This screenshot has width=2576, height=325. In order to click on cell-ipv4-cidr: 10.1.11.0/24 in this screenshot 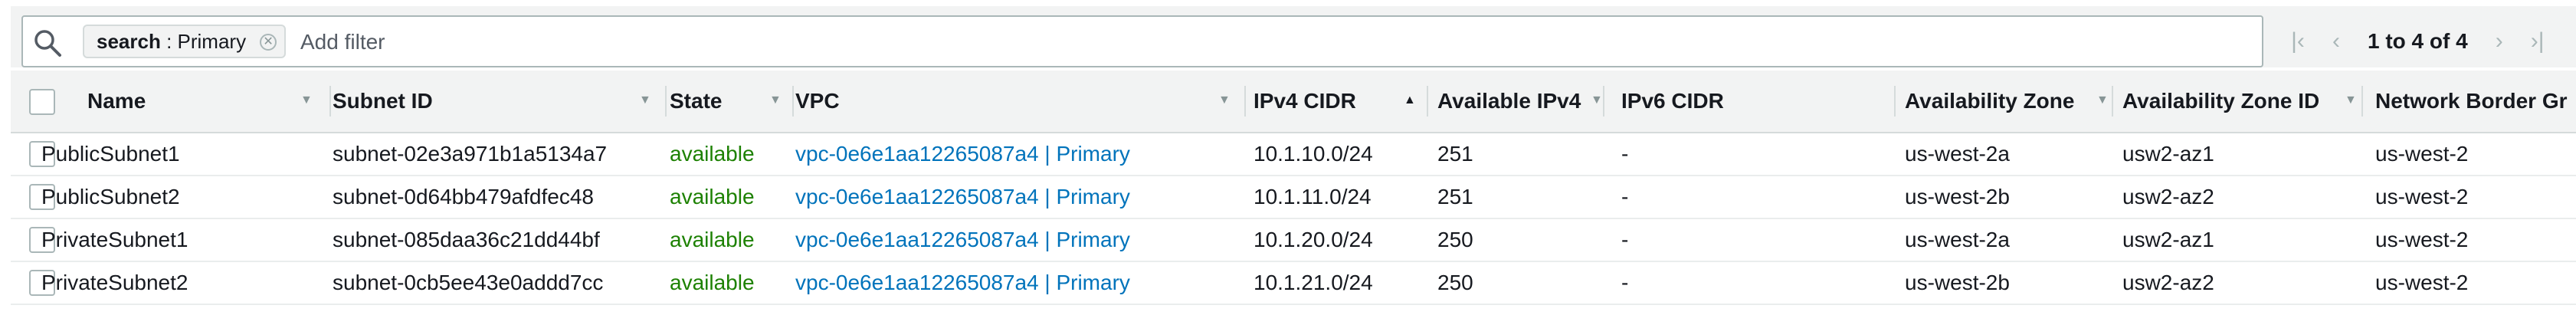, I will do `click(1313, 196)`.